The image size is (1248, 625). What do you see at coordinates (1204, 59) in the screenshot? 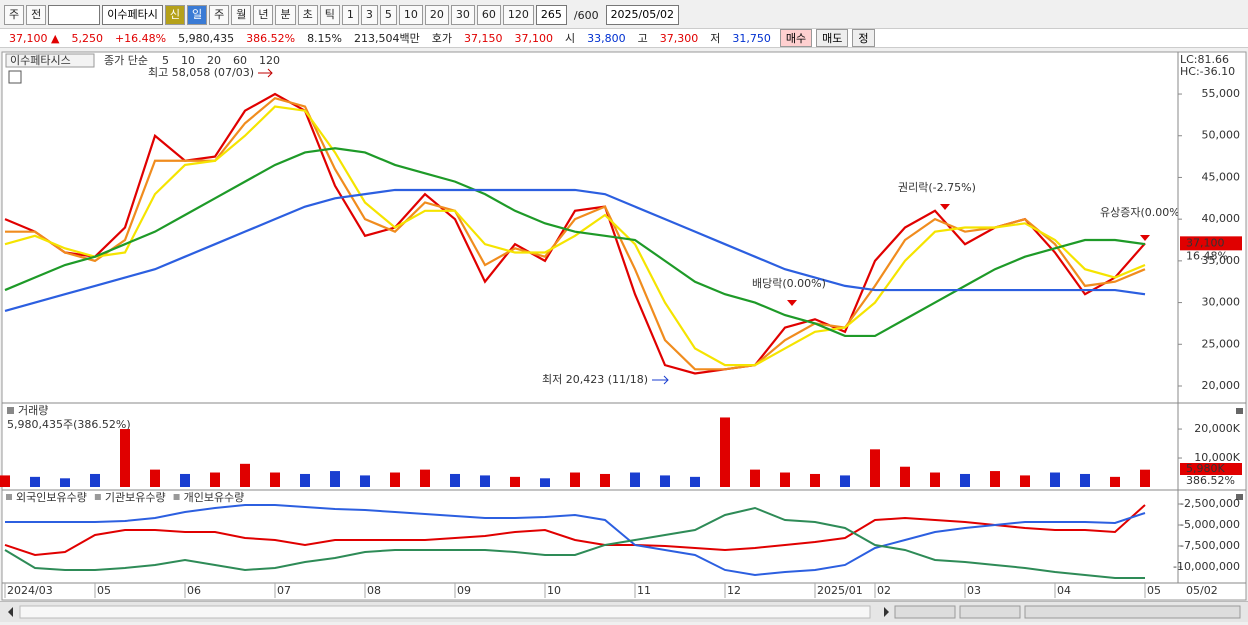
I see `lc-label: LC:81.66` at bounding box center [1204, 59].